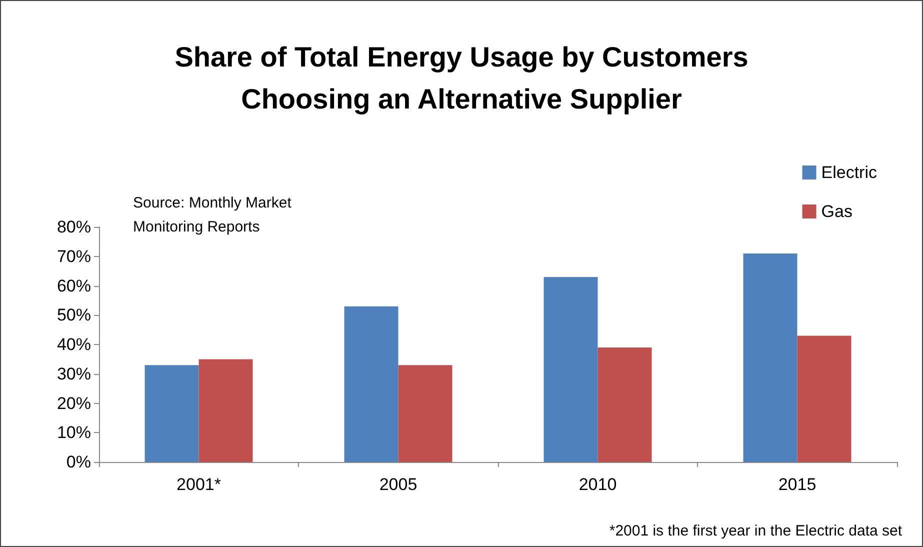 This screenshot has width=923, height=547. What do you see at coordinates (73, 344) in the screenshot?
I see `y-tick-label: 40%` at bounding box center [73, 344].